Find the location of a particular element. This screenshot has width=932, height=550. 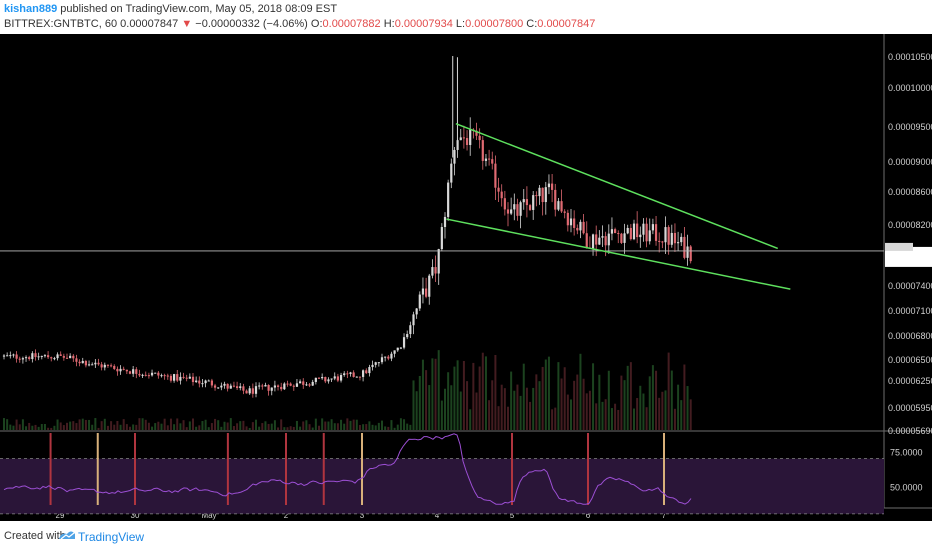

open-key: O: is located at coordinates (316, 24).